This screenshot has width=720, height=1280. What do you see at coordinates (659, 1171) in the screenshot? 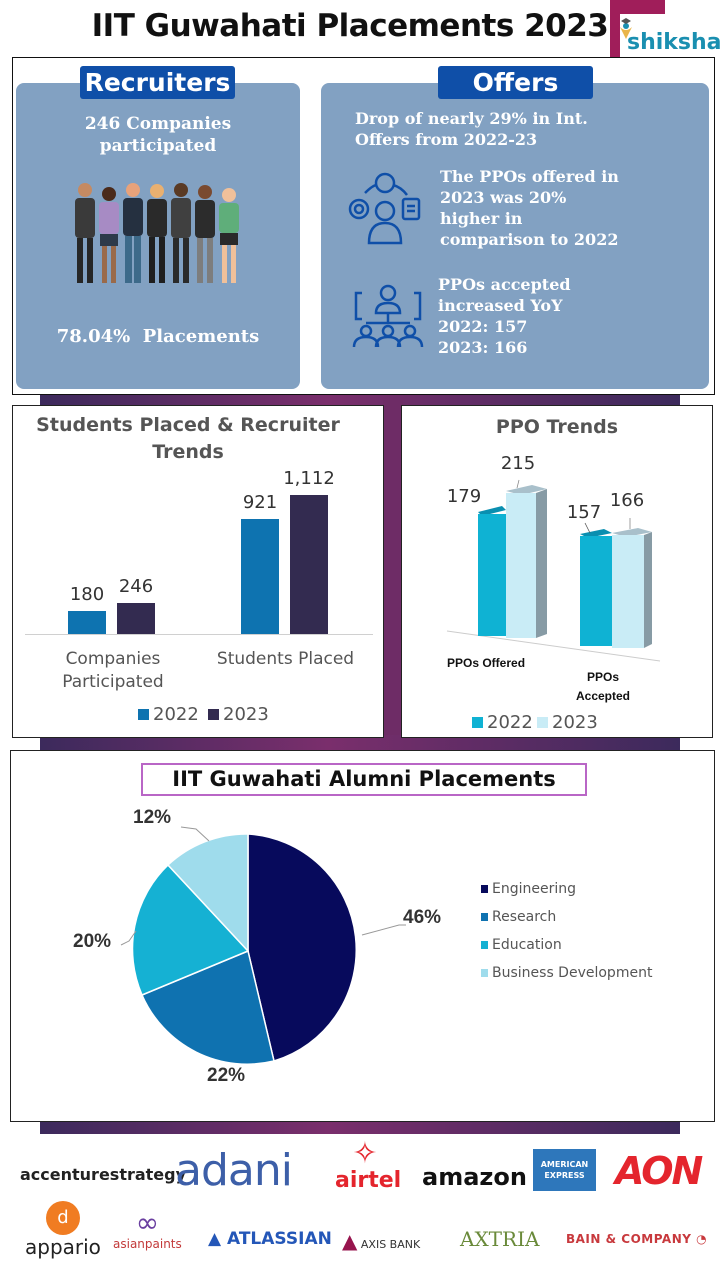
I see `logo-aon: AON` at bounding box center [659, 1171].